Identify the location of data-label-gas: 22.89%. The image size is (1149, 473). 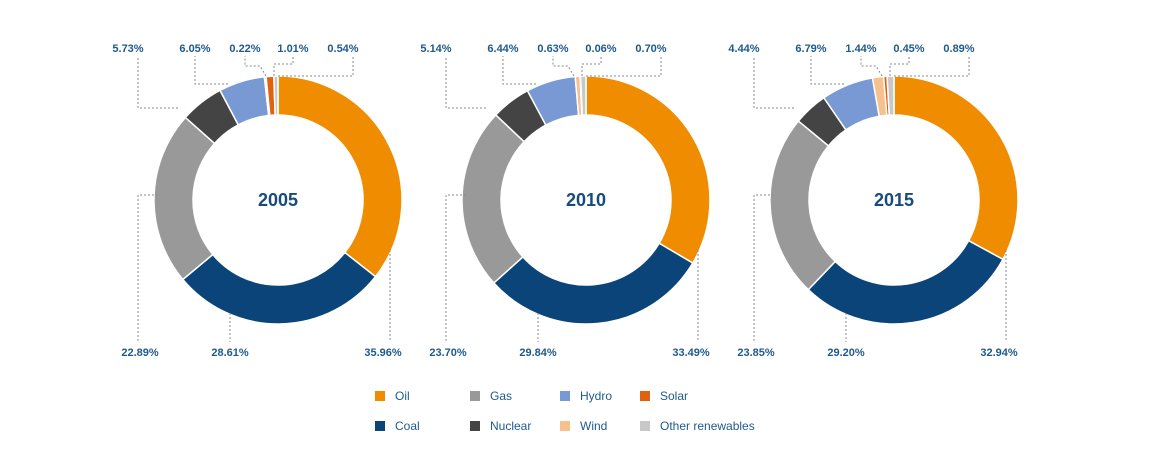
(140, 353).